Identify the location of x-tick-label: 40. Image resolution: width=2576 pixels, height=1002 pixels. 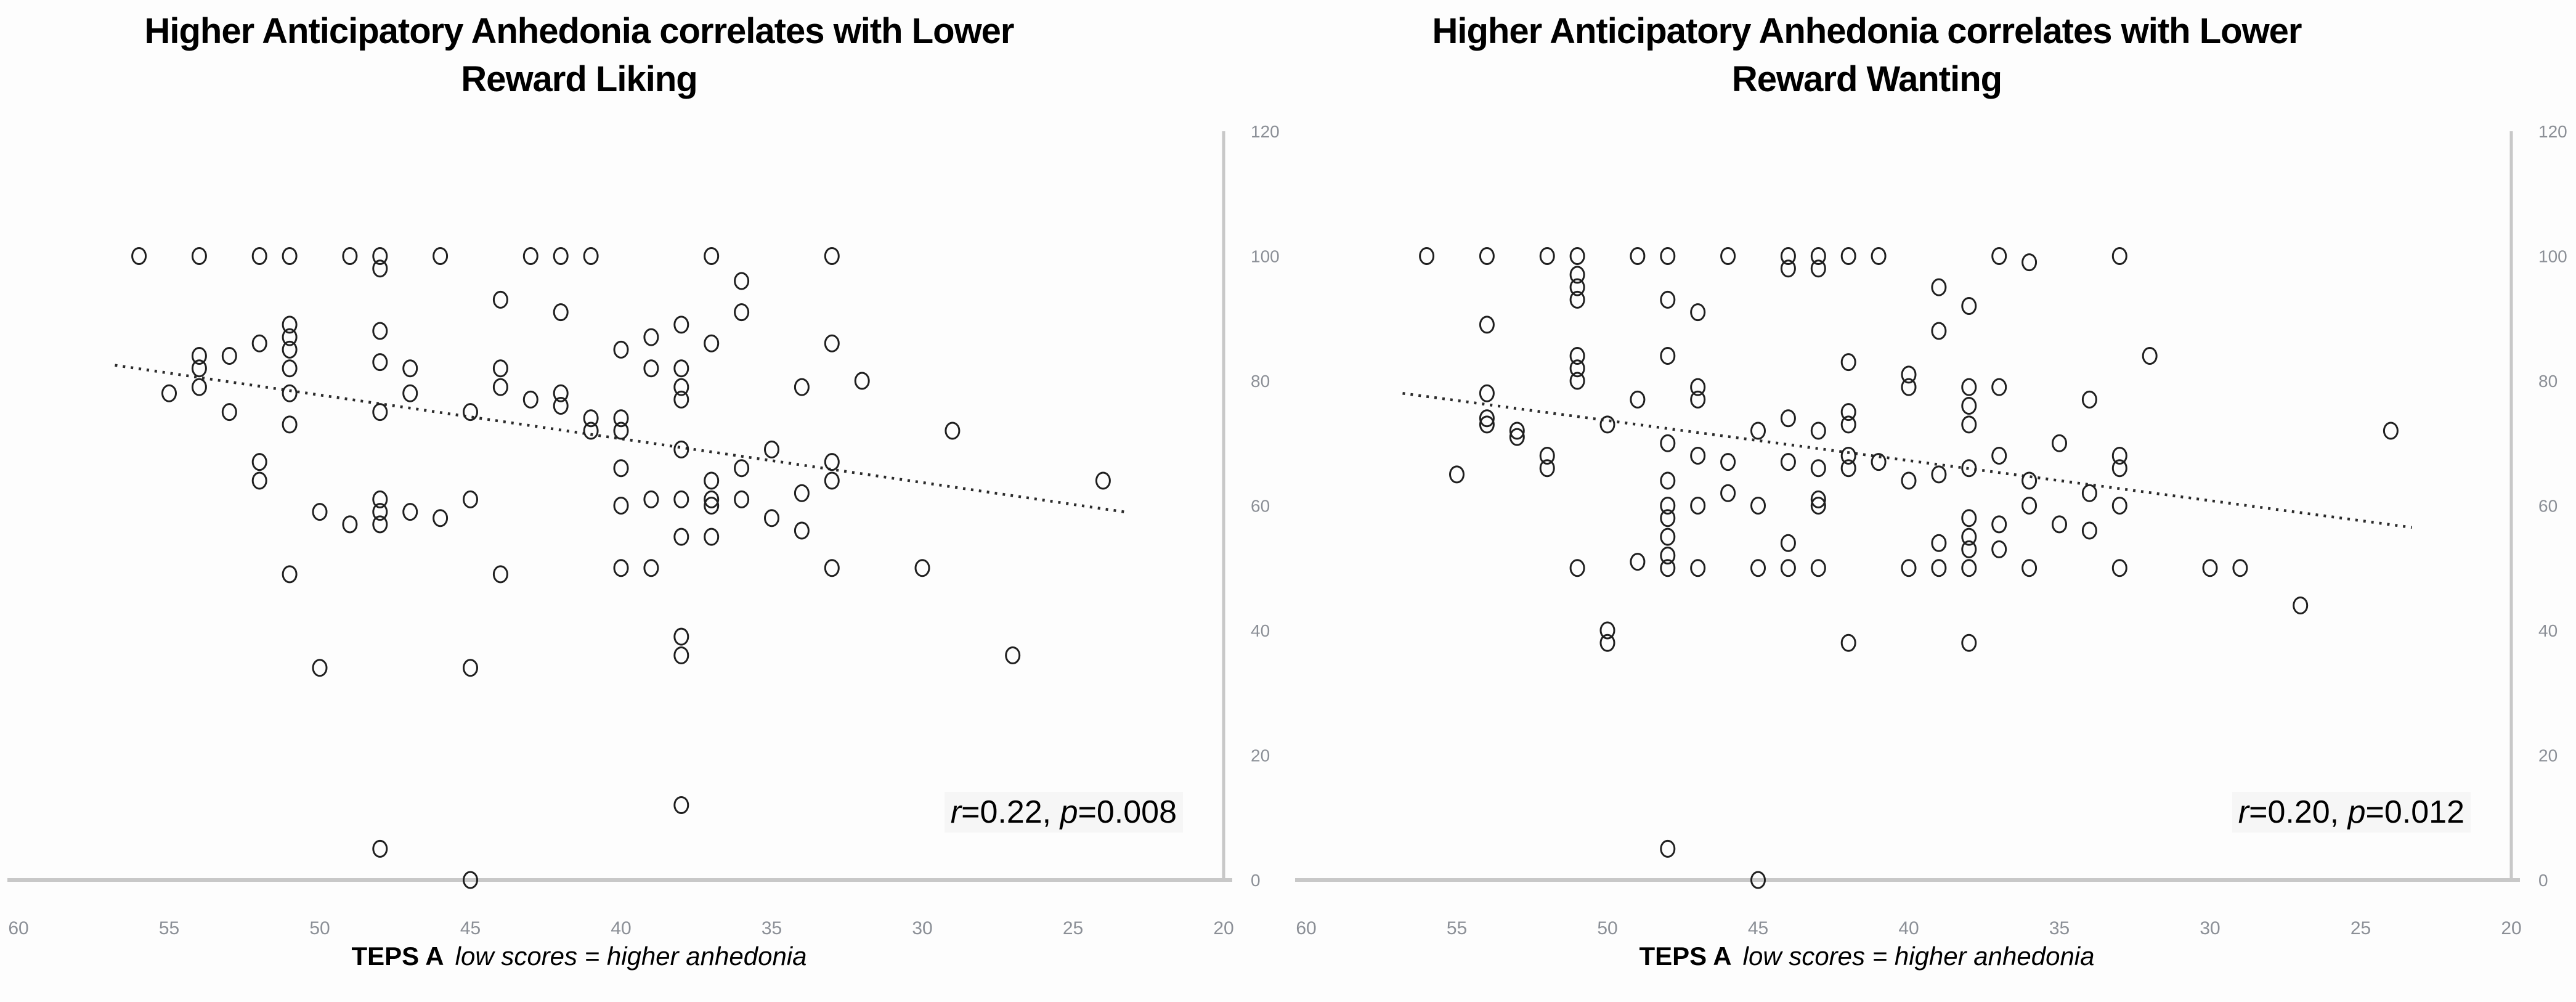
(1908, 928).